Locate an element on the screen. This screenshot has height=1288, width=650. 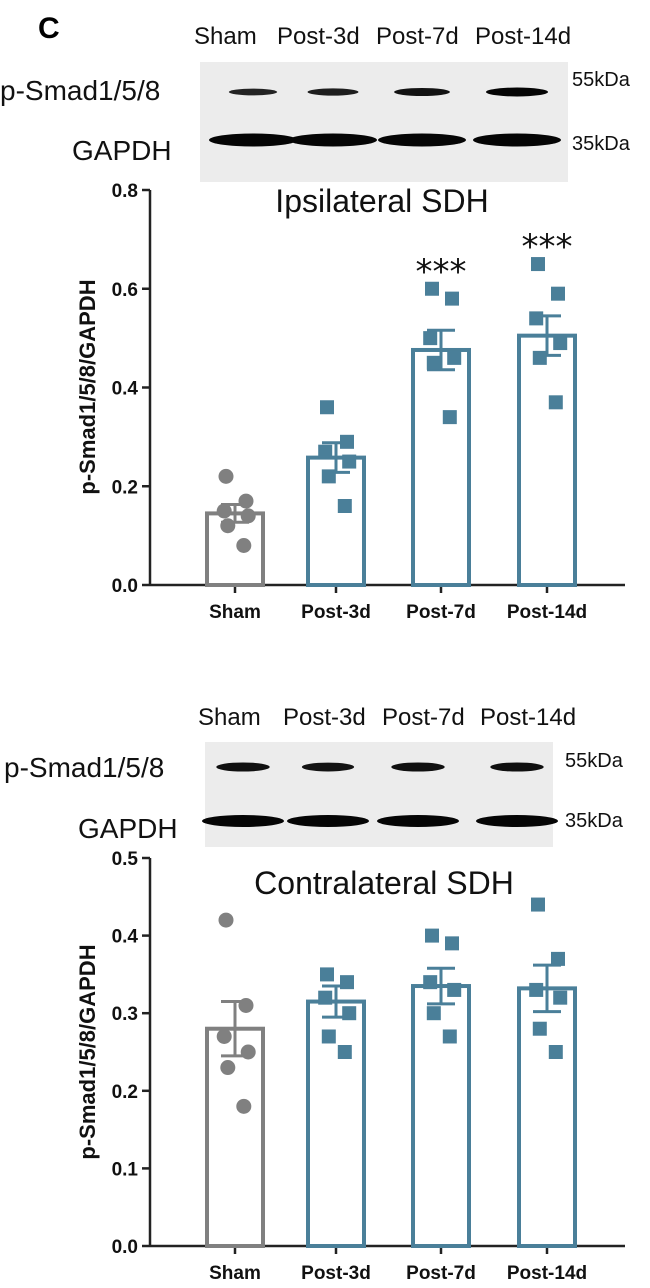
y-tick-label: 0.6 is located at coordinates (125, 290).